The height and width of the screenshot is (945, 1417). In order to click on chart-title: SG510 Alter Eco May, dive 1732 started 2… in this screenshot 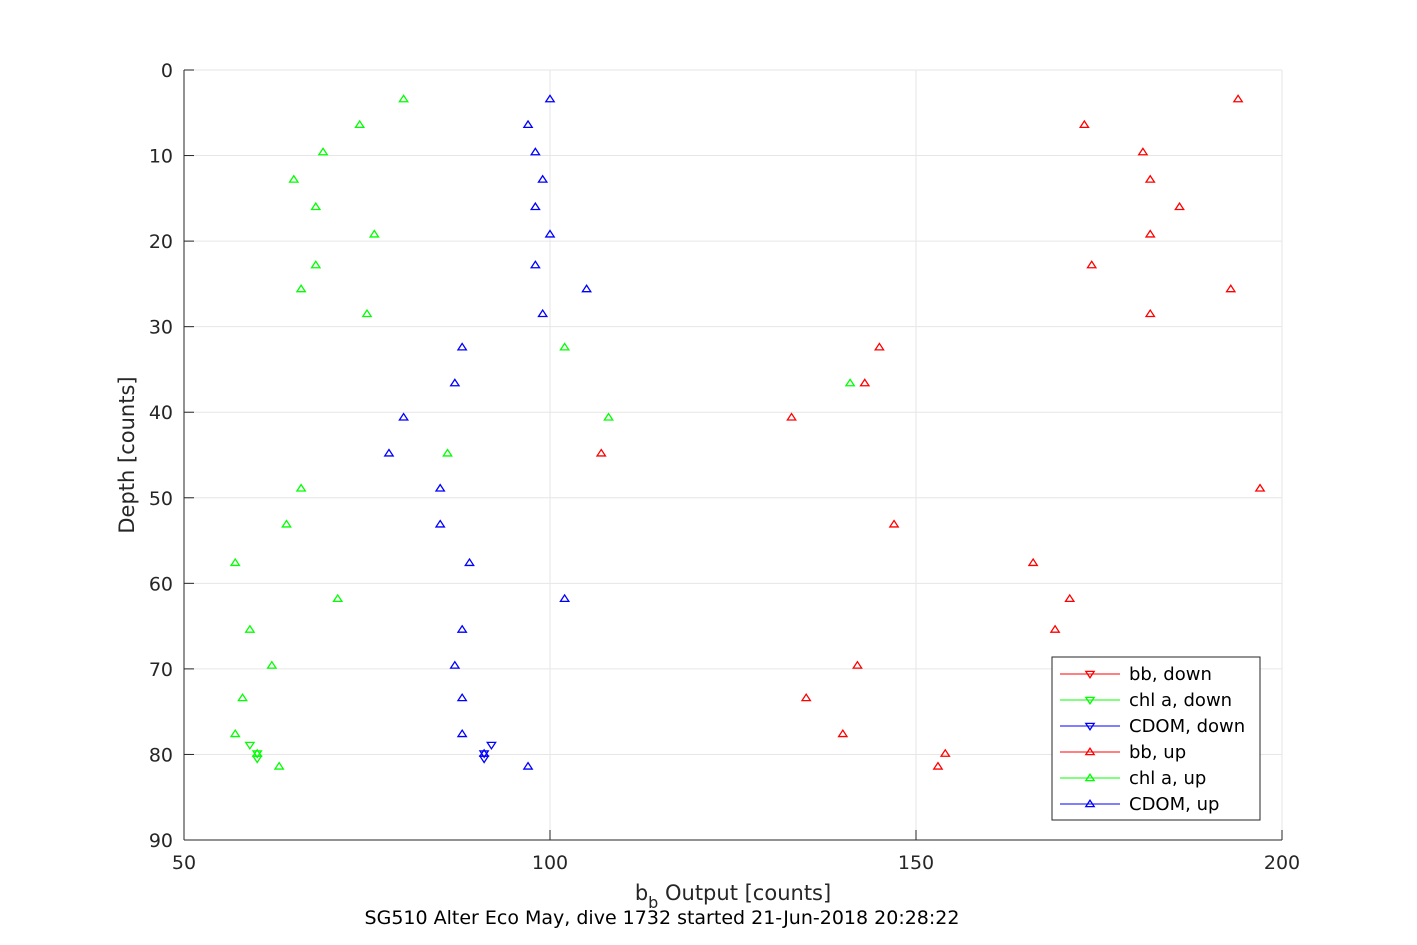, I will do `click(662, 918)`.